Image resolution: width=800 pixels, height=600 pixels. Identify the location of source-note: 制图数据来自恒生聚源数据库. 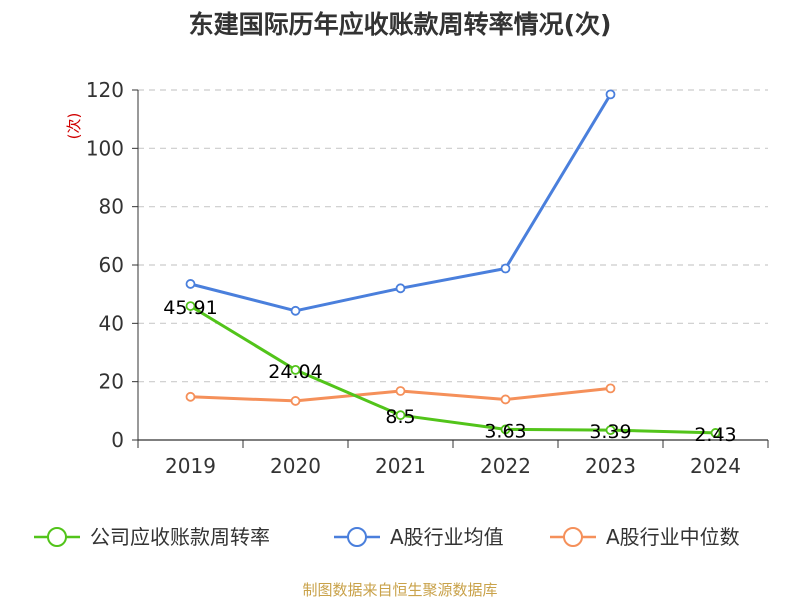
(399, 590).